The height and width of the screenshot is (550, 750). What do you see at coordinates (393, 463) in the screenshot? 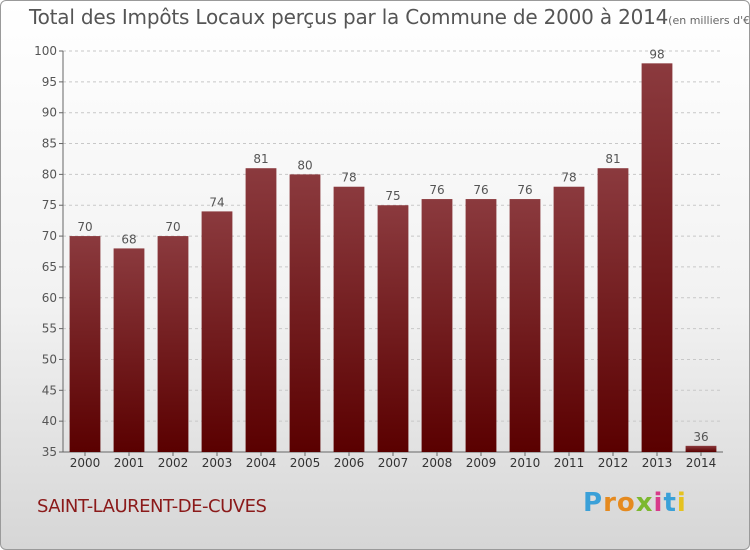
I see `x-tick-label: 2007` at bounding box center [393, 463].